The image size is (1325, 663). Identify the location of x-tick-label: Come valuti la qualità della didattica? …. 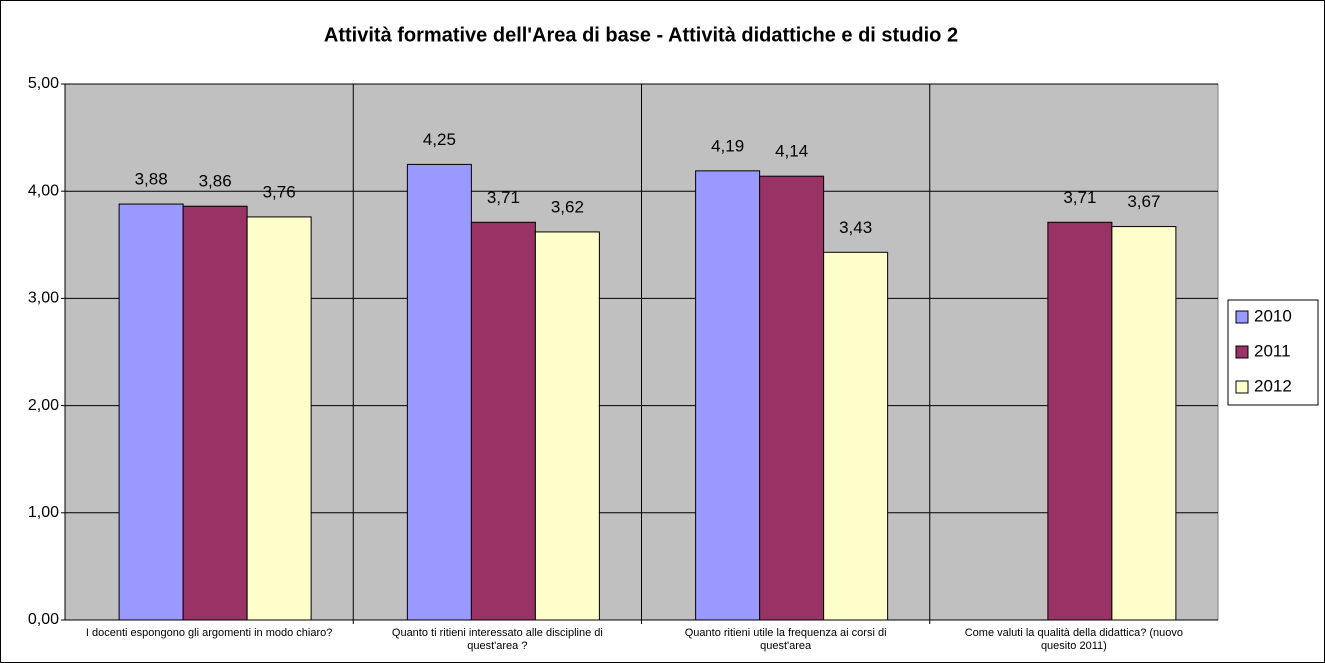
(1074, 639).